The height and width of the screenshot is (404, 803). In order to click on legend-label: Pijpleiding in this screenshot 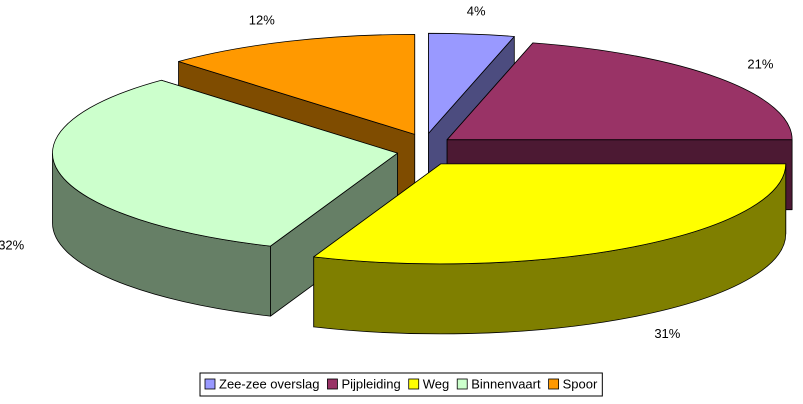, I will do `click(370, 383)`.